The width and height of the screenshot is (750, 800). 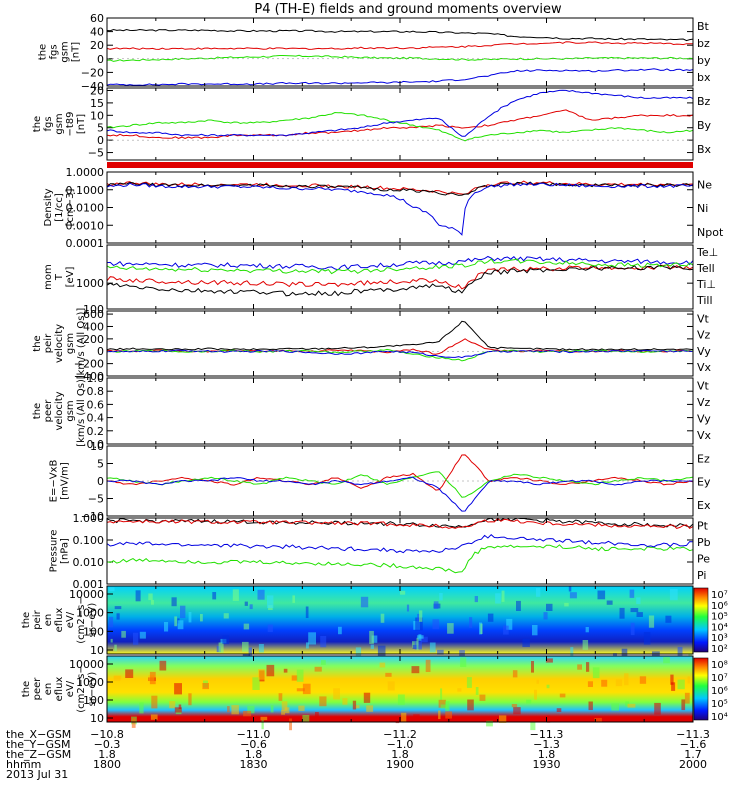 I want to click on panel-5-ylabel: peir, so click(x=48, y=343).